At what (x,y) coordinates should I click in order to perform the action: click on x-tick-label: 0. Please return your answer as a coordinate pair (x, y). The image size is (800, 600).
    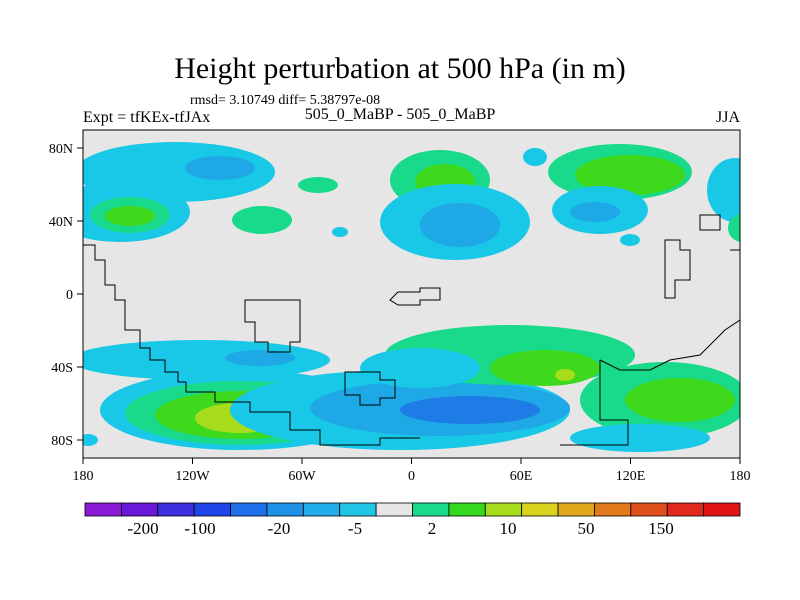
    Looking at the image, I should click on (411, 476).